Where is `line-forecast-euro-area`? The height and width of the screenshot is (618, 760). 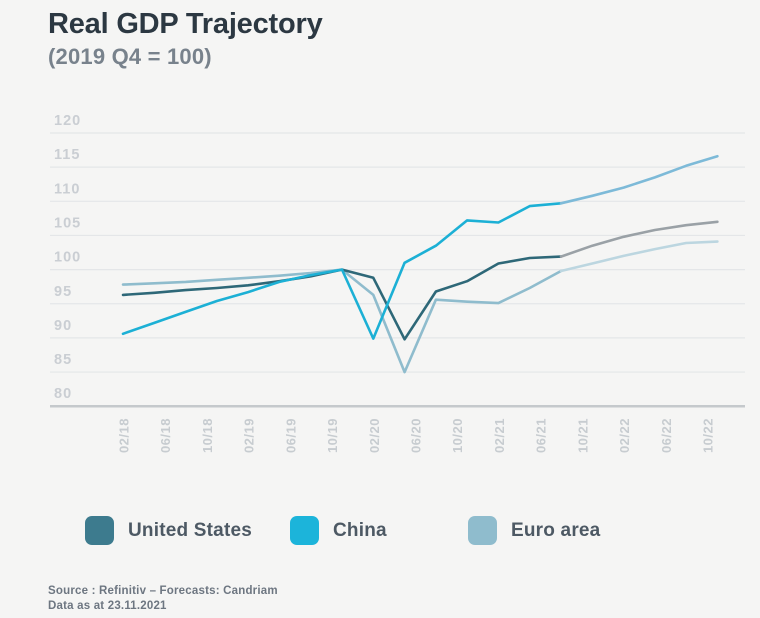
line-forecast-euro-area is located at coordinates (639, 256).